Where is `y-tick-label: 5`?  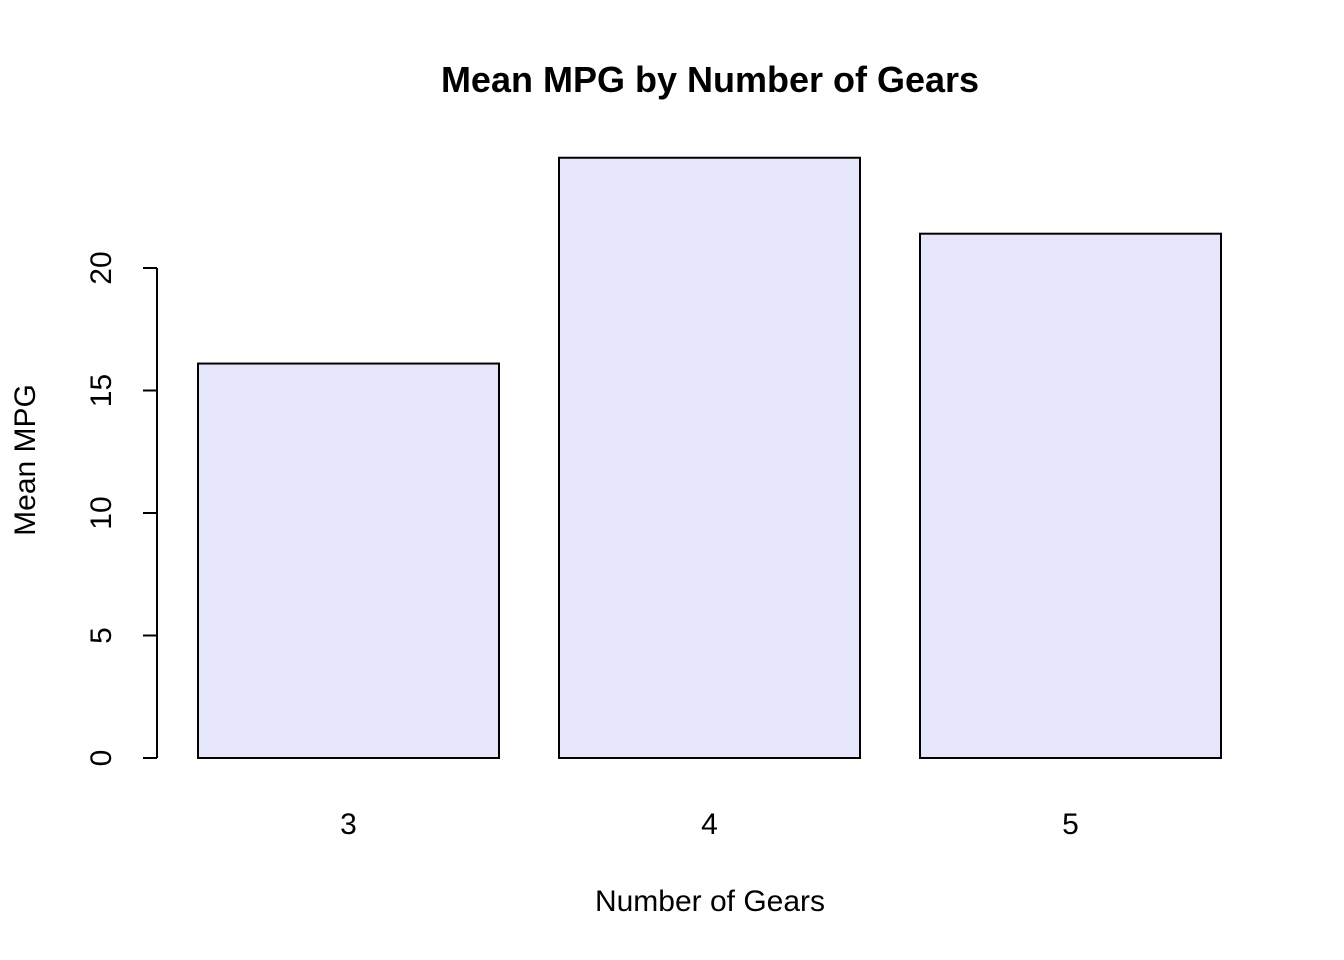 y-tick-label: 5 is located at coordinates (101, 635).